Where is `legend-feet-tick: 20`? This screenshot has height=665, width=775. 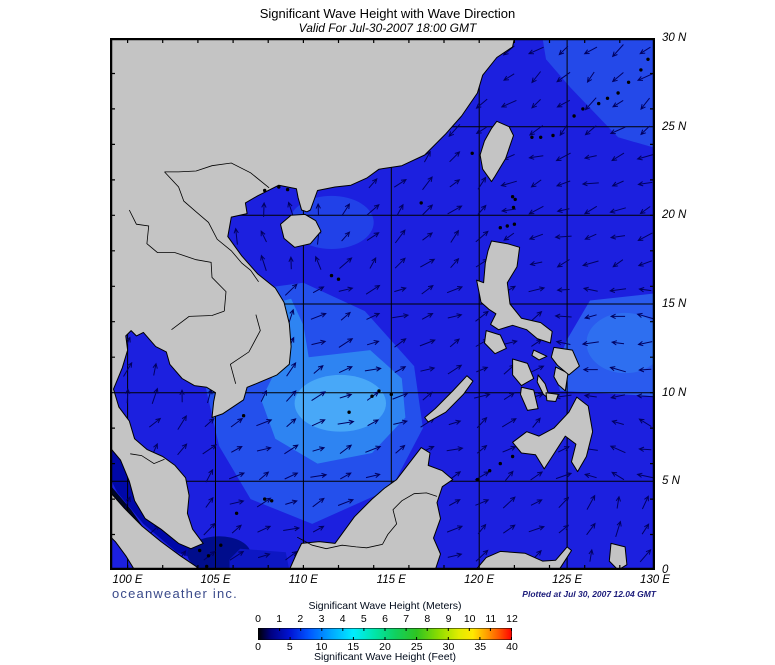 legend-feet-tick: 20 is located at coordinates (385, 647).